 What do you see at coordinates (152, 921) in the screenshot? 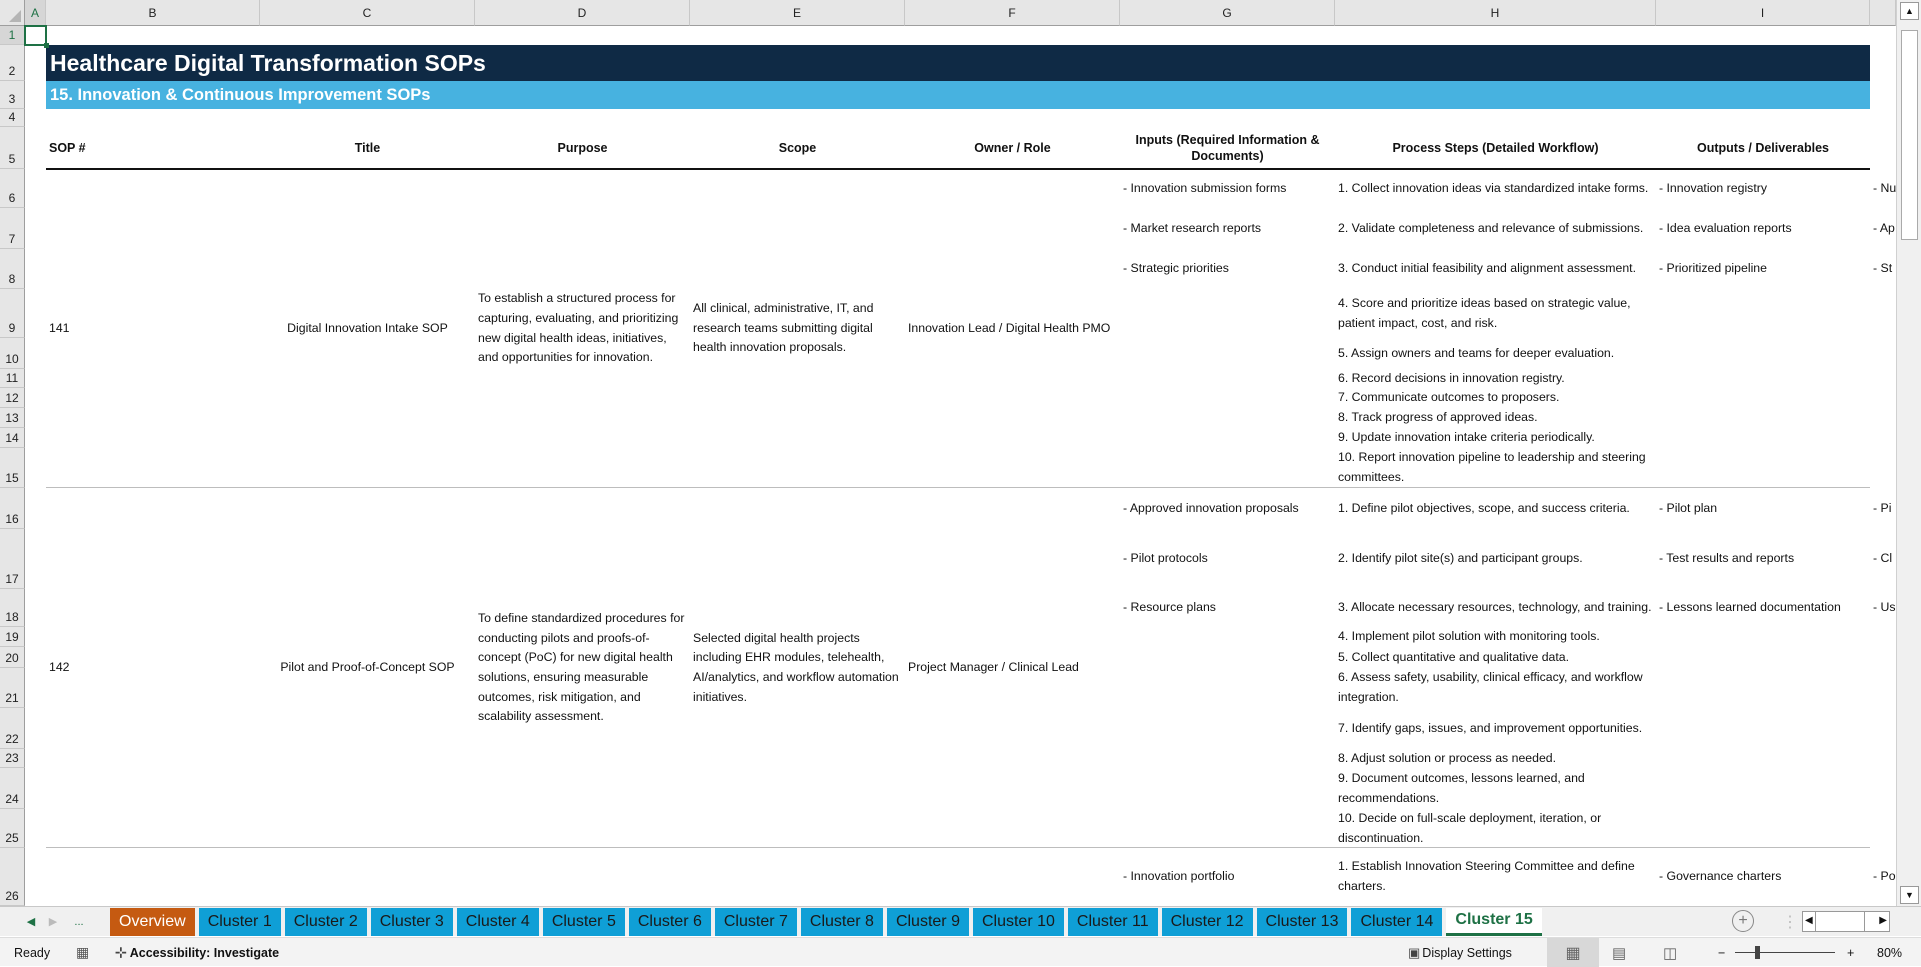
I see `sheet-tab-overview: Overview` at bounding box center [152, 921].